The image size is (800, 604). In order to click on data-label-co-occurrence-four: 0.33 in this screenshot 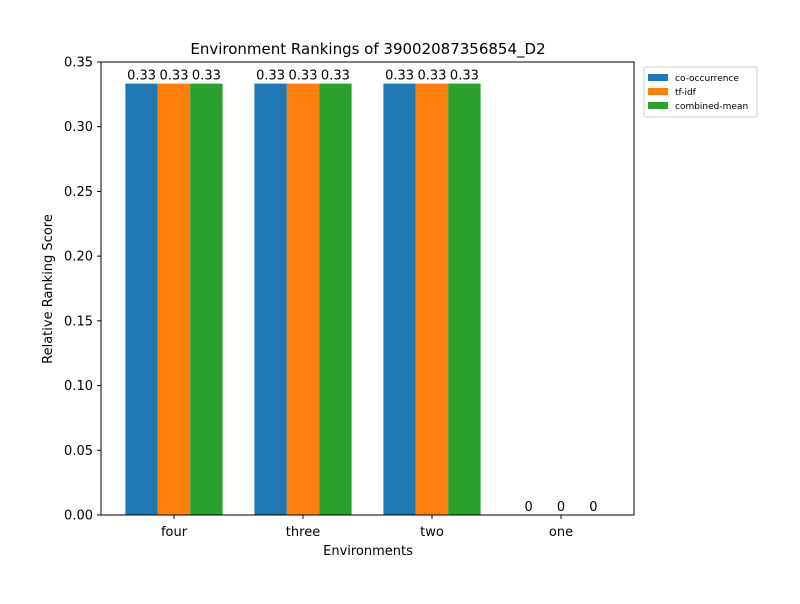, I will do `click(141, 76)`.